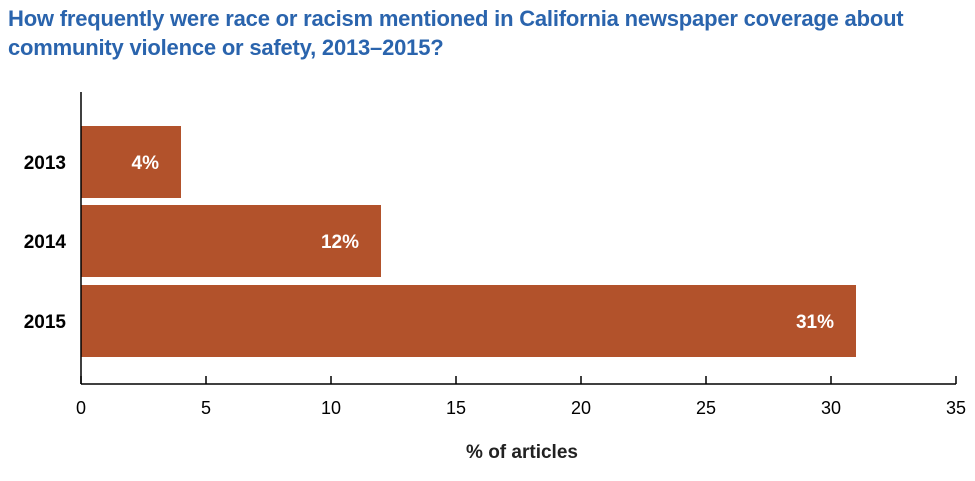 Image resolution: width=975 pixels, height=481 pixels. What do you see at coordinates (581, 408) in the screenshot?
I see `x-tick-label-20: 20` at bounding box center [581, 408].